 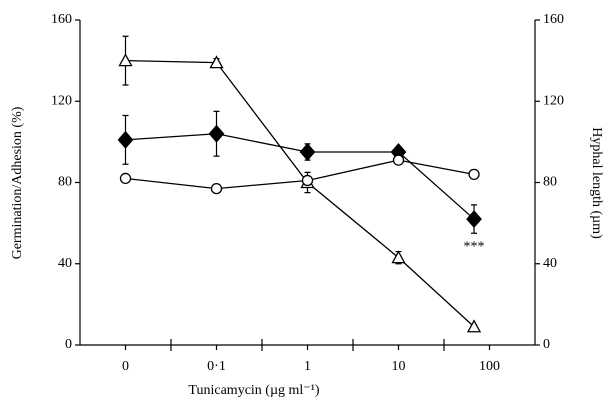 What do you see at coordinates (125, 366) in the screenshot?
I see `x-tick-label: 0` at bounding box center [125, 366].